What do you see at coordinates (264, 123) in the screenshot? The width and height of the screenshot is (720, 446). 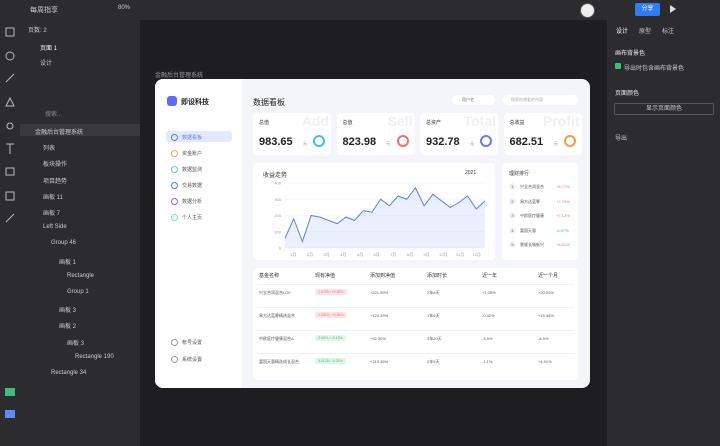 I see `card-label: 总值` at bounding box center [264, 123].